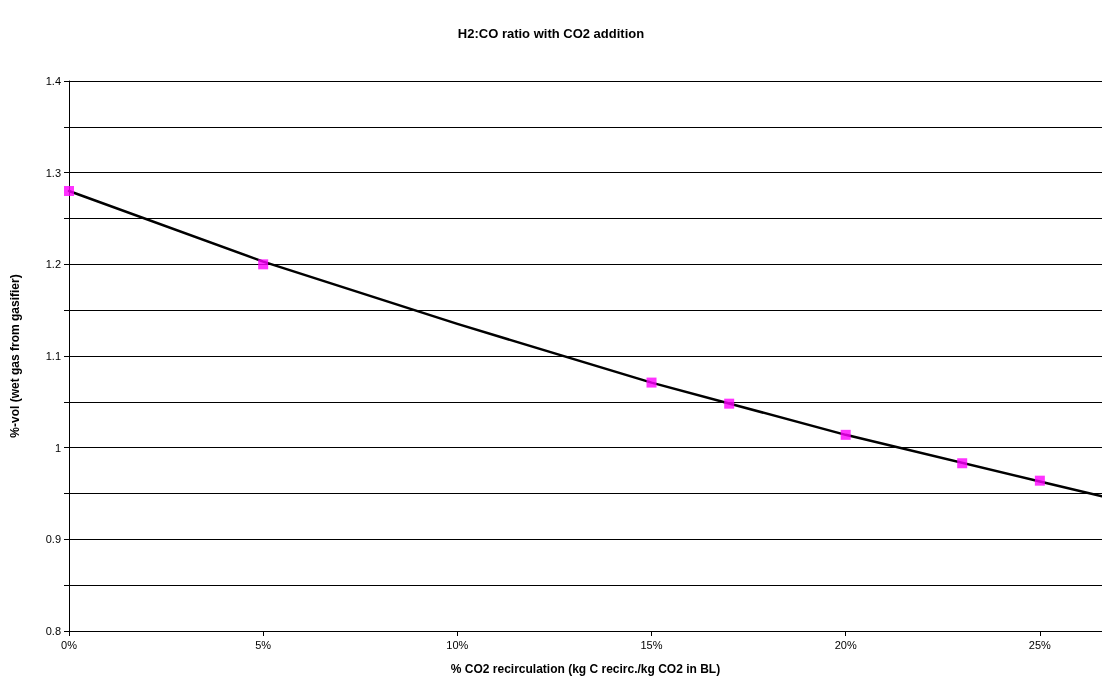  Describe the element at coordinates (457, 644) in the screenshot. I see `x-tick-label: 10%` at that location.